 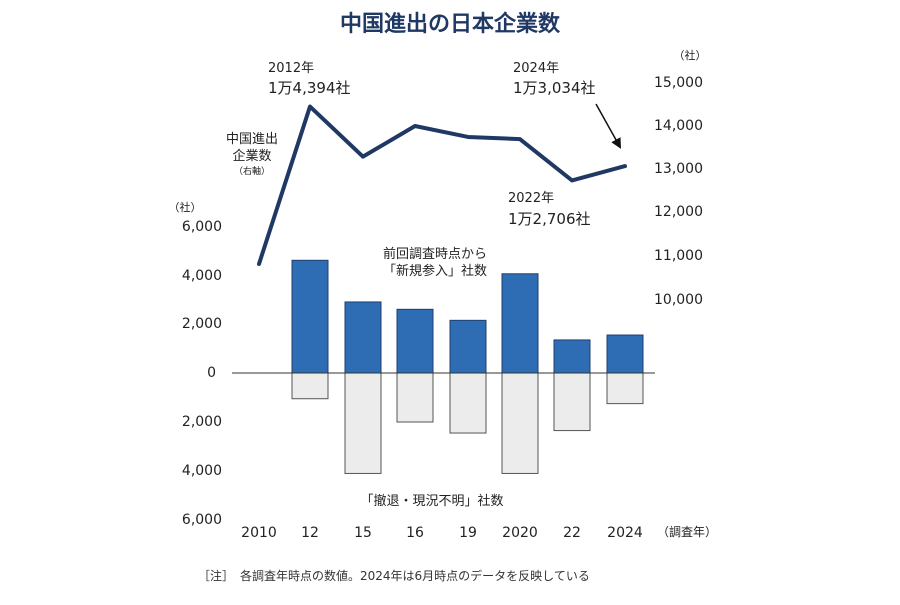 What do you see at coordinates (678, 126) in the screenshot?
I see `right-tick-label: 14,000` at bounding box center [678, 126].